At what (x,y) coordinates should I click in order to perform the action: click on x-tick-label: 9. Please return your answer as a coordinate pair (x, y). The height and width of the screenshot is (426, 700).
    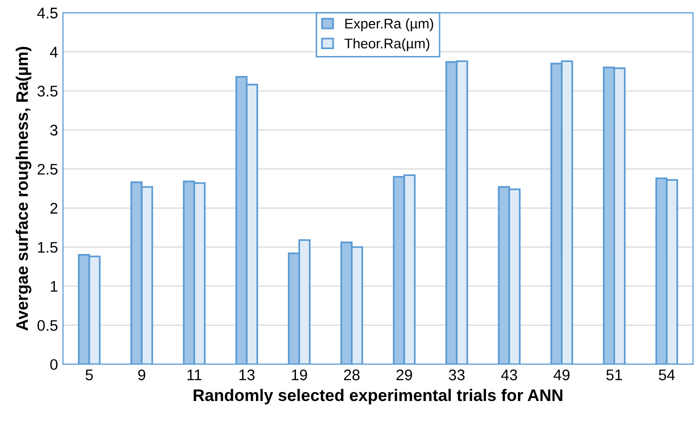
    Looking at the image, I should click on (142, 374).